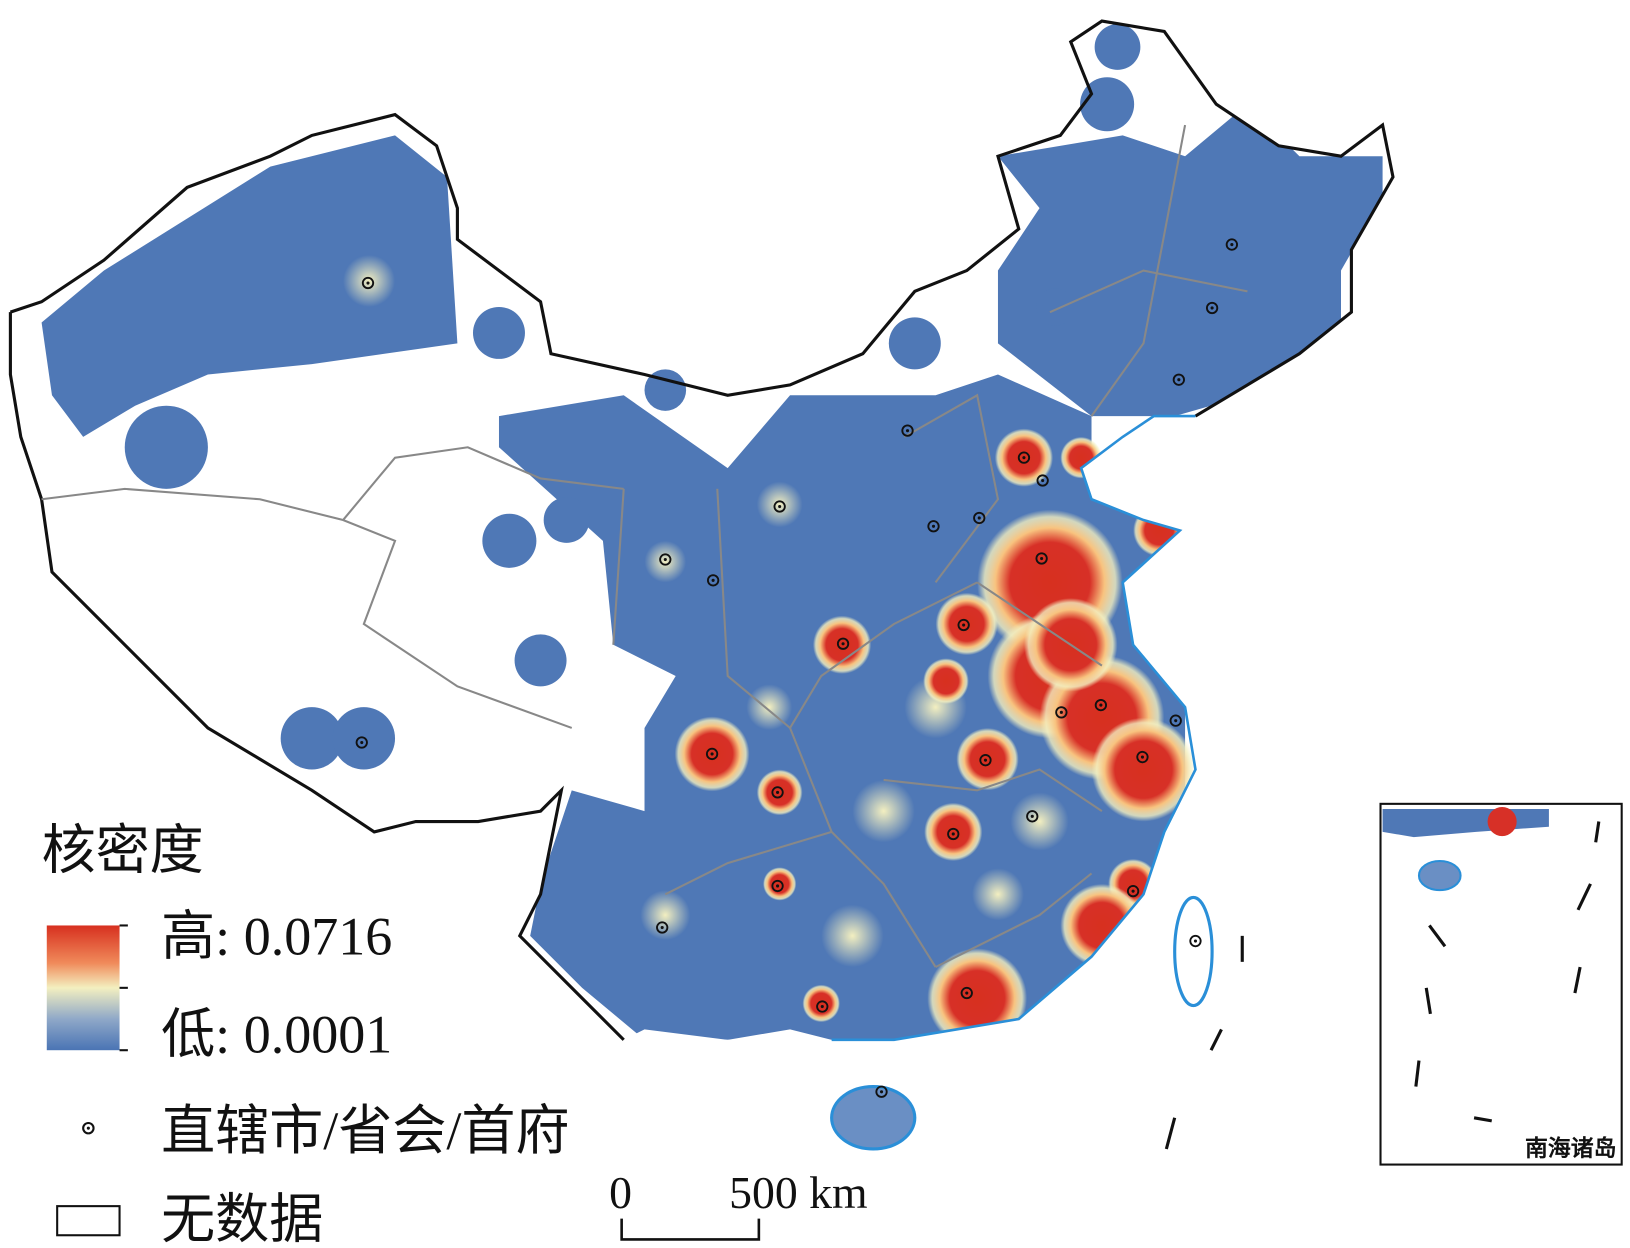 The height and width of the screenshot is (1248, 1630). I want to click on scale-bar, so click(690, 1229).